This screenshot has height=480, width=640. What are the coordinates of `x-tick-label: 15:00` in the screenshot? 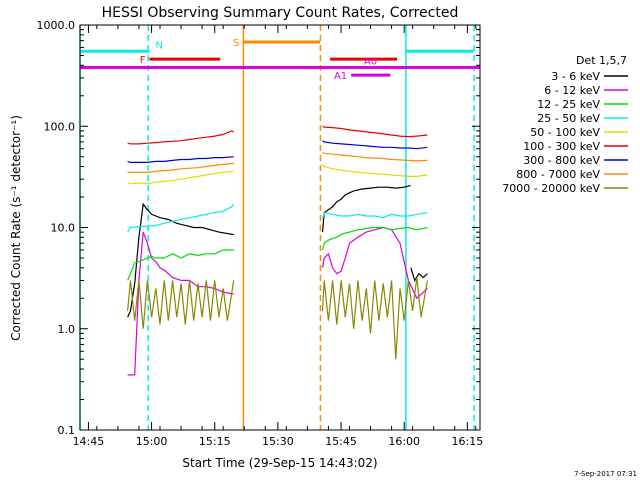 It's located at (152, 441).